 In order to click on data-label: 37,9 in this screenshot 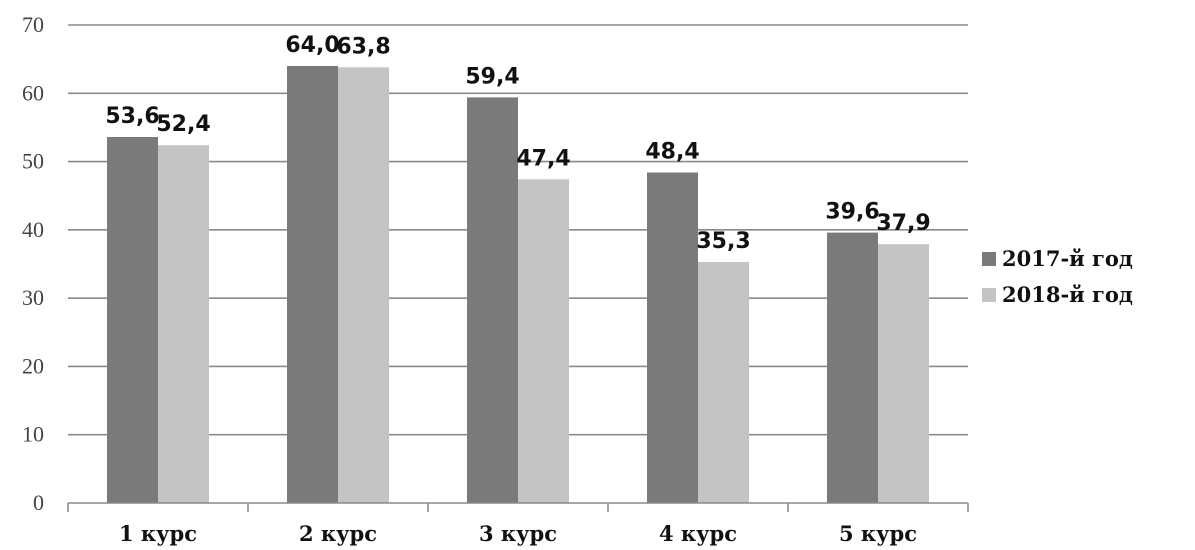, I will do `click(903, 223)`.